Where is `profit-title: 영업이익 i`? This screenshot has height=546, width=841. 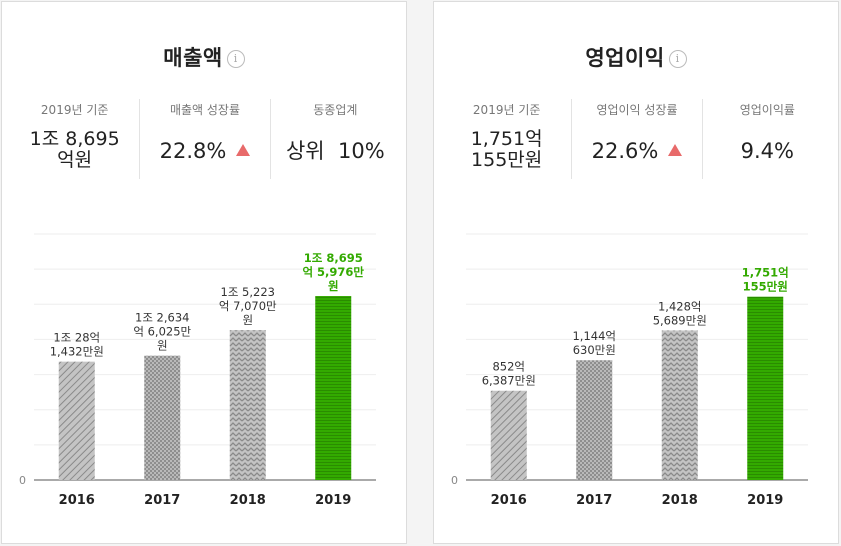
profit-title: 영업이익 i is located at coordinates (636, 57).